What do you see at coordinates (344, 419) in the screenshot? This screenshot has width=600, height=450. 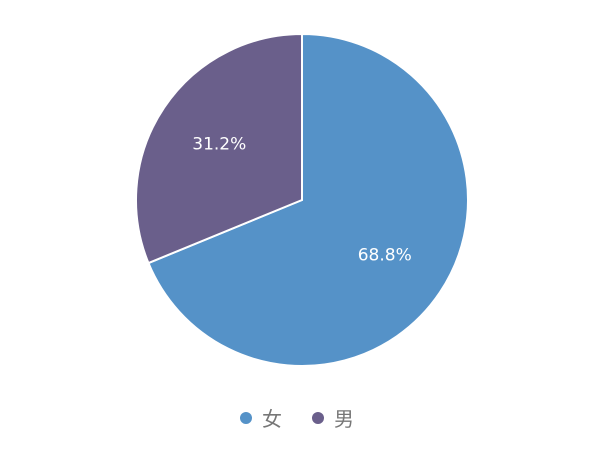 I see `legend-label: 男` at bounding box center [344, 419].